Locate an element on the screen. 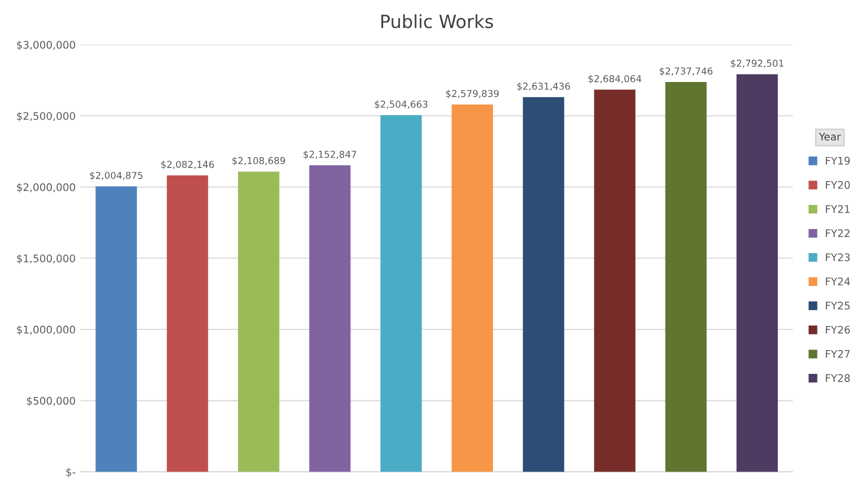  y-tick-label: $2,000,000 is located at coordinates (46, 188).